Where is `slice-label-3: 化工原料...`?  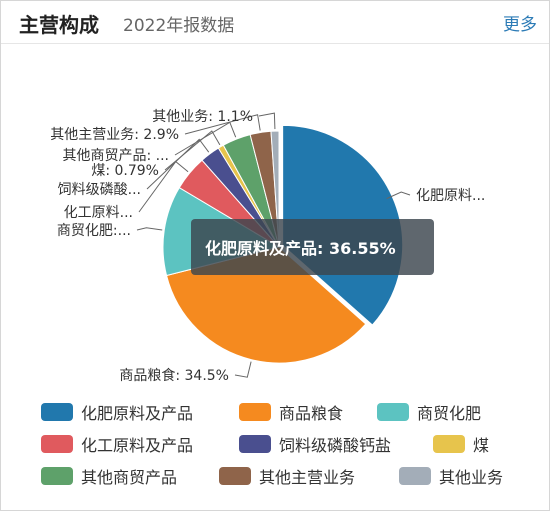 slice-label-3: 化工原料... is located at coordinates (98, 213).